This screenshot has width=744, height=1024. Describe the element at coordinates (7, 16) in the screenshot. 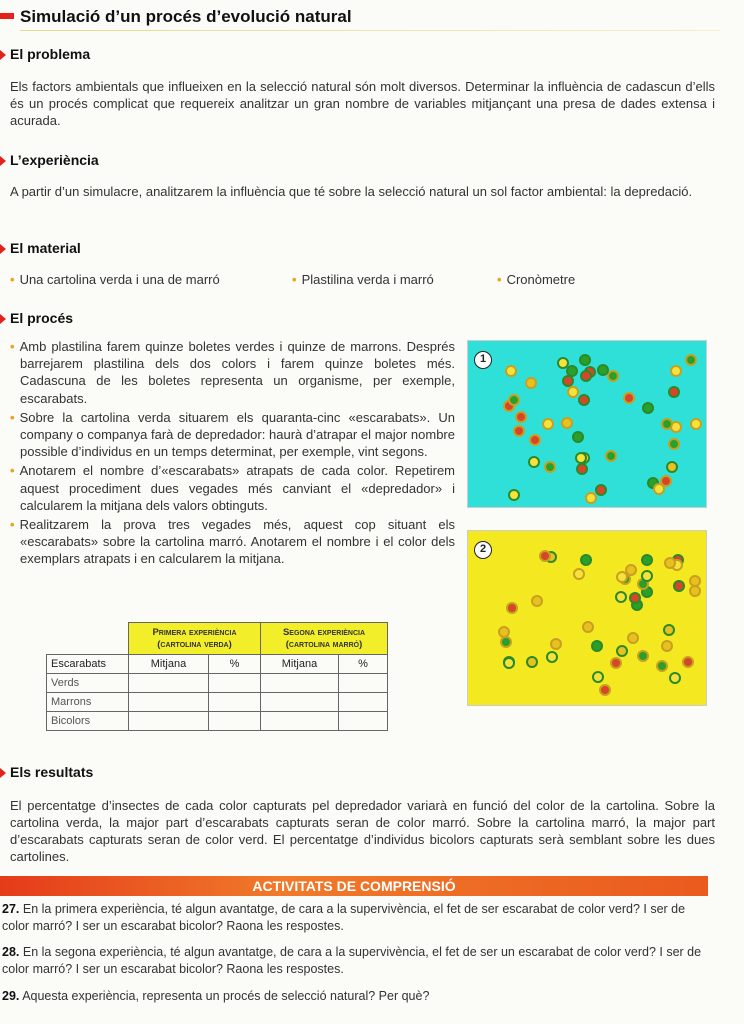

I see `title-marker` at that location.